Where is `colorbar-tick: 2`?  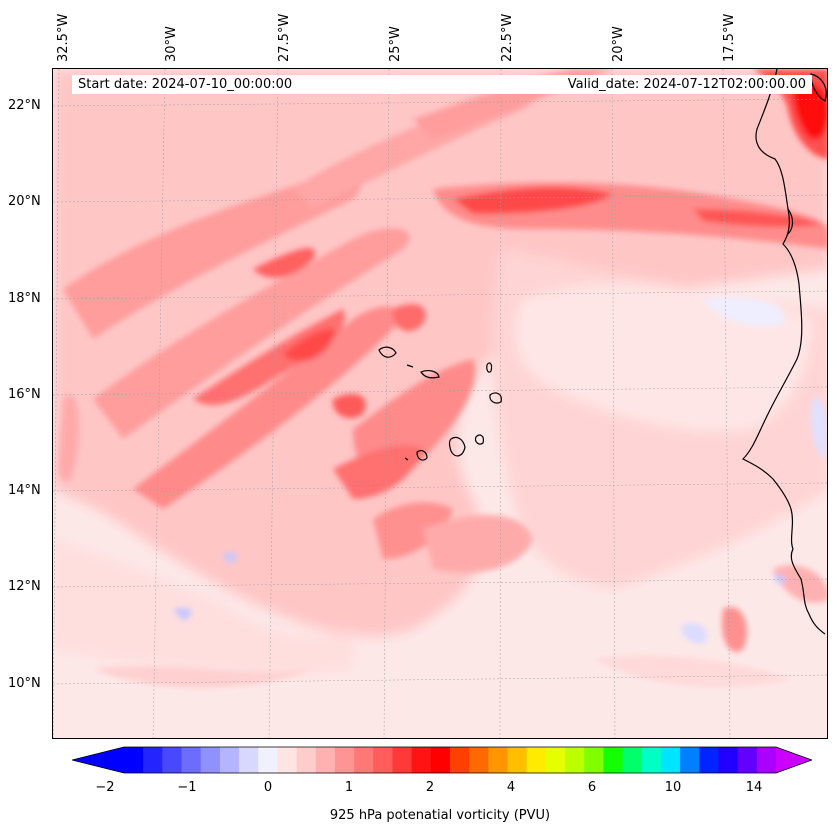
colorbar-tick: 2 is located at coordinates (430, 787).